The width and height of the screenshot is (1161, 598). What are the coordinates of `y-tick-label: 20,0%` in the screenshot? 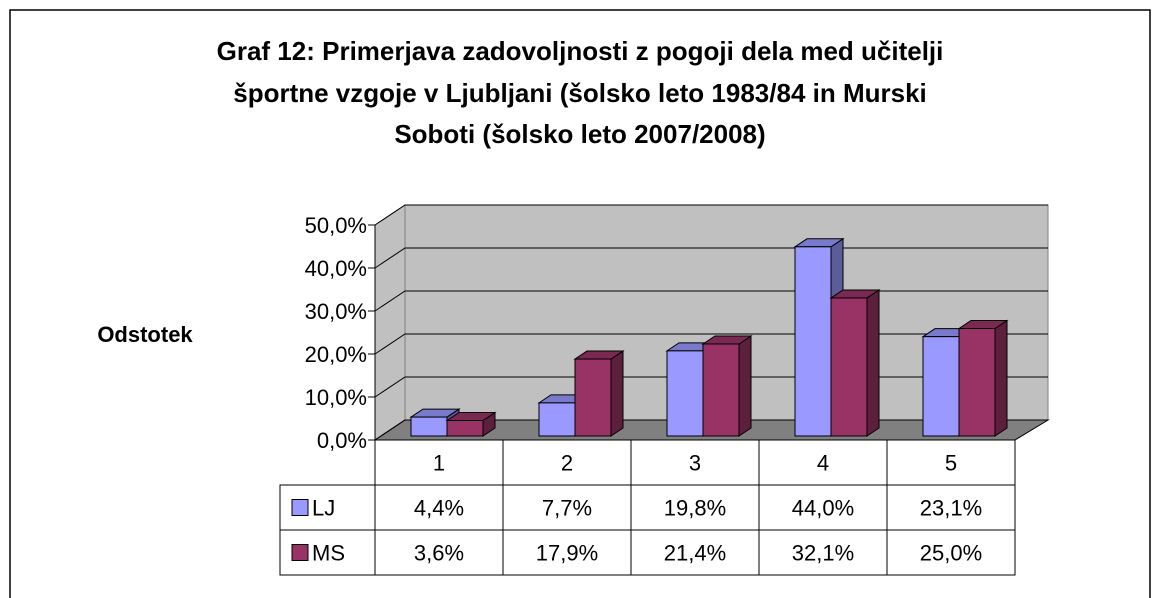 It's located at (336, 354).